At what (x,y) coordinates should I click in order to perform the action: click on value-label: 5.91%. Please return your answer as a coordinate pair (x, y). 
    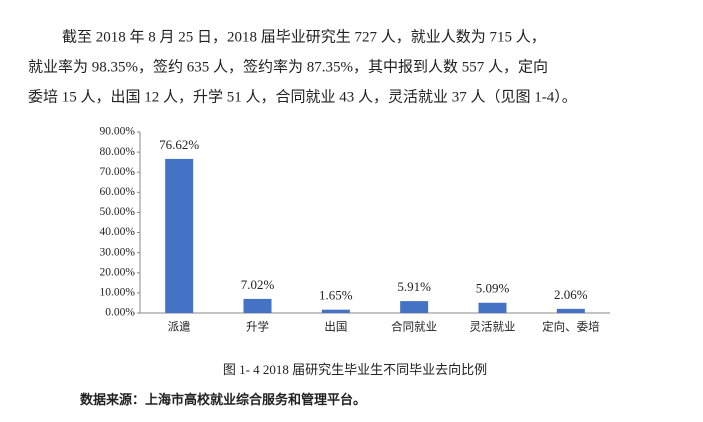
    Looking at the image, I should click on (414, 286).